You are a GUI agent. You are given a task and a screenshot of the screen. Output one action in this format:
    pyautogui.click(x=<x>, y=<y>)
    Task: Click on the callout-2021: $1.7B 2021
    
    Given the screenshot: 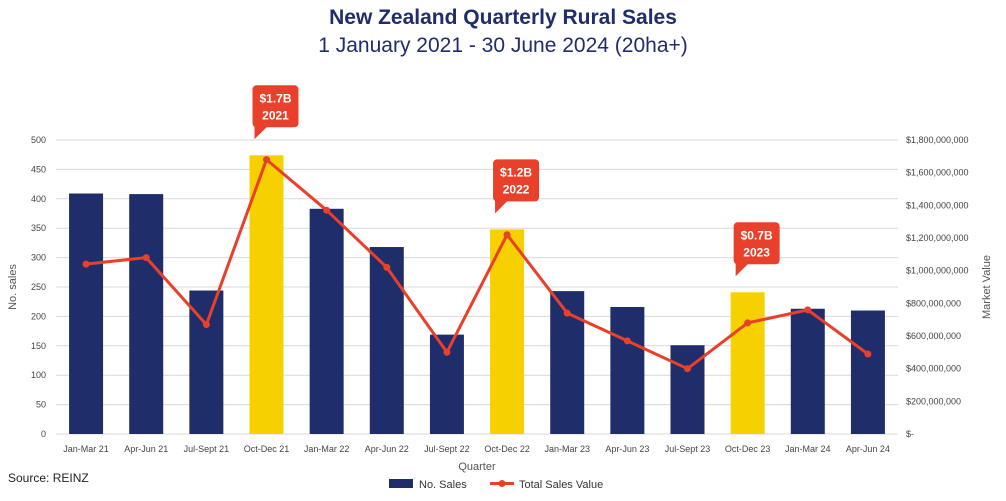 What is the action you would take?
    pyautogui.click(x=275, y=112)
    